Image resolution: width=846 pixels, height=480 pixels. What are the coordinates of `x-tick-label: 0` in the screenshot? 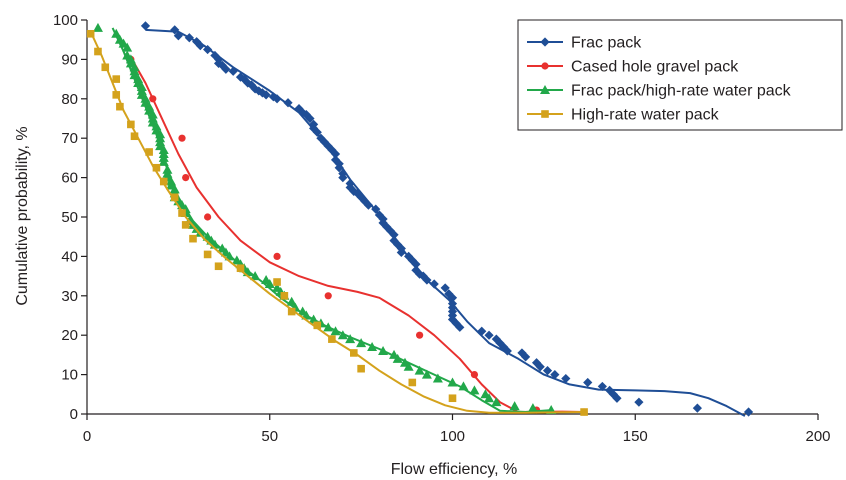 It's located at (87, 436).